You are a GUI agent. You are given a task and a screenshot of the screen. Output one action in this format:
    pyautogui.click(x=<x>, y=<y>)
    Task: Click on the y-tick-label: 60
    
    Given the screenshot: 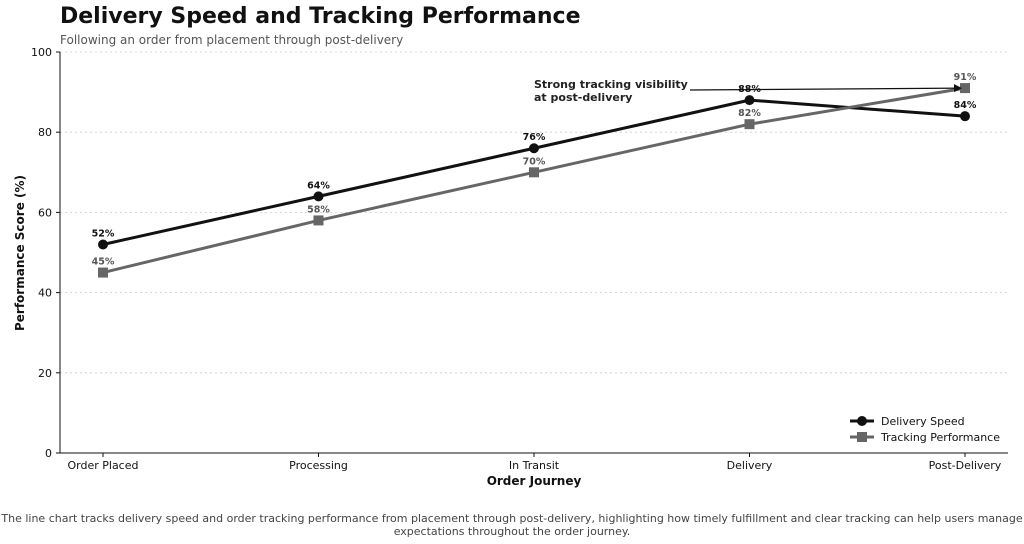 What is the action you would take?
    pyautogui.click(x=45, y=212)
    